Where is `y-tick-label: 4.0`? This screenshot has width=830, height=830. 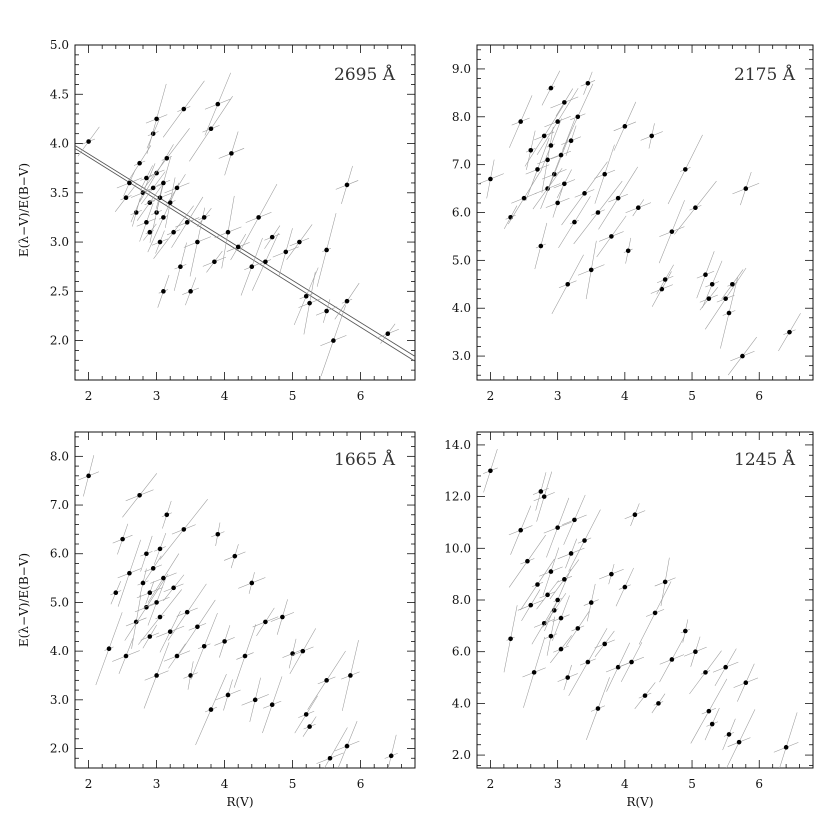
y-tick-label: 4.0 is located at coordinates (59, 144).